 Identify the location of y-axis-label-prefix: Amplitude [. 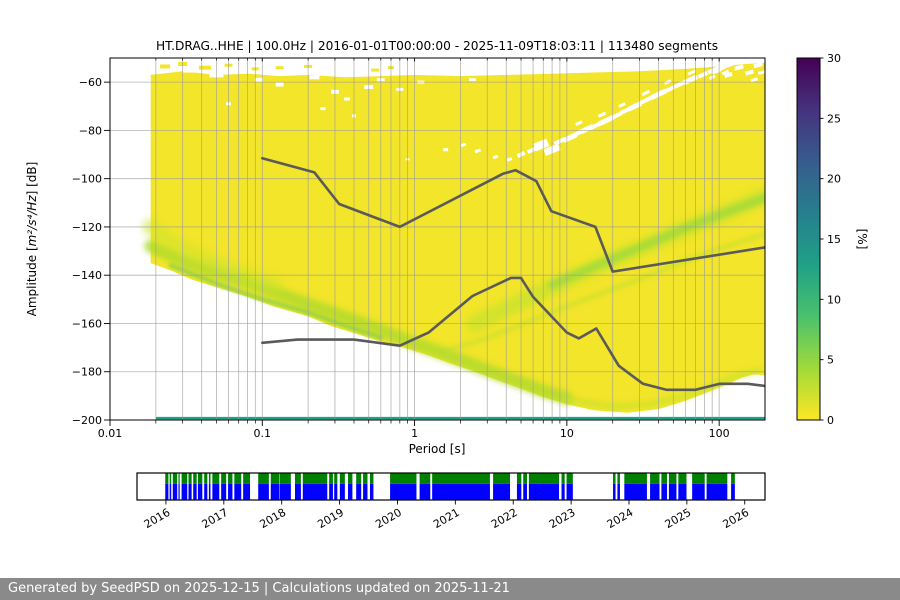
(32, 281).